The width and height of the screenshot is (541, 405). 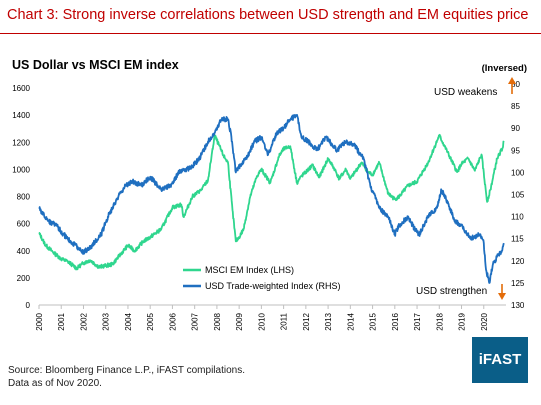 What do you see at coordinates (61, 321) in the screenshot?
I see `x-tick-label: 2001` at bounding box center [61, 321].